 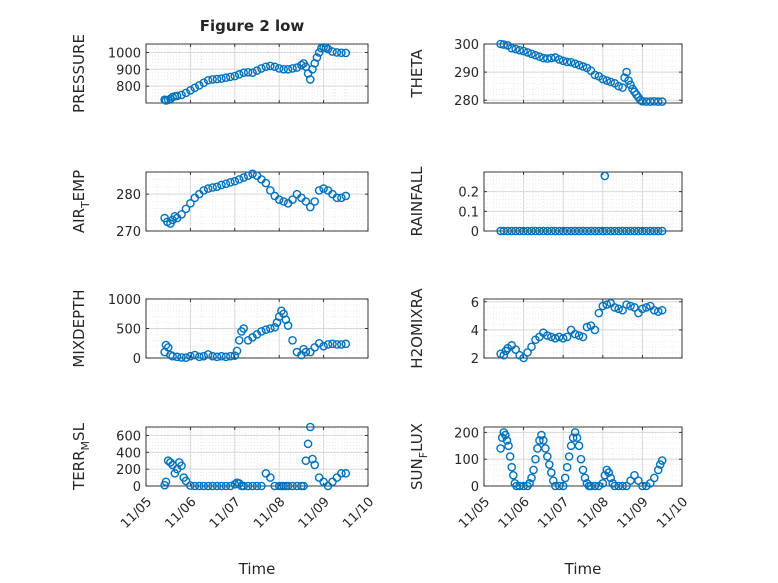 I want to click on subplot-rainfall: 0 0.1 0.2 RAINFALL, so click(x=545, y=203).